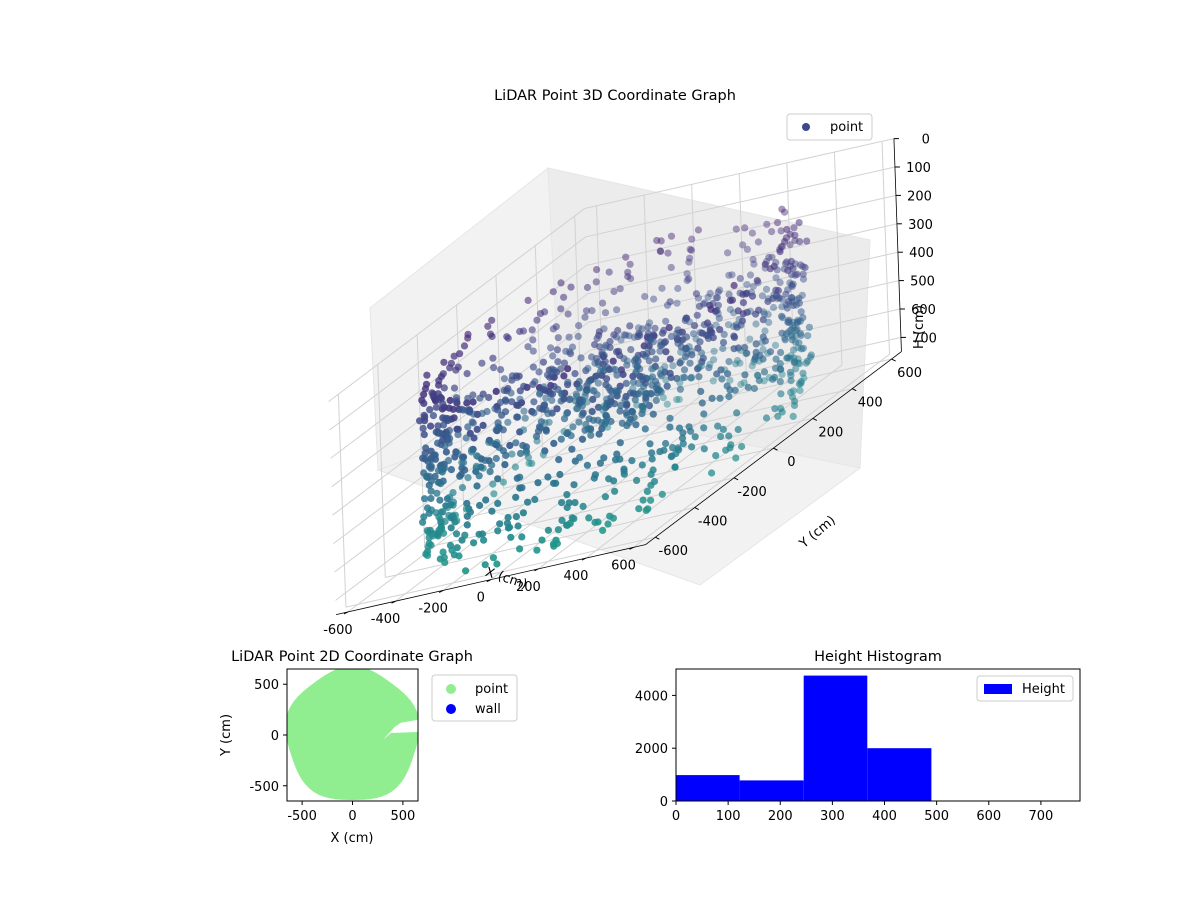 This screenshot has height=900, width=1200. What do you see at coordinates (433, 608) in the screenshot?
I see `x-tick-label-3d: -200` at bounding box center [433, 608].